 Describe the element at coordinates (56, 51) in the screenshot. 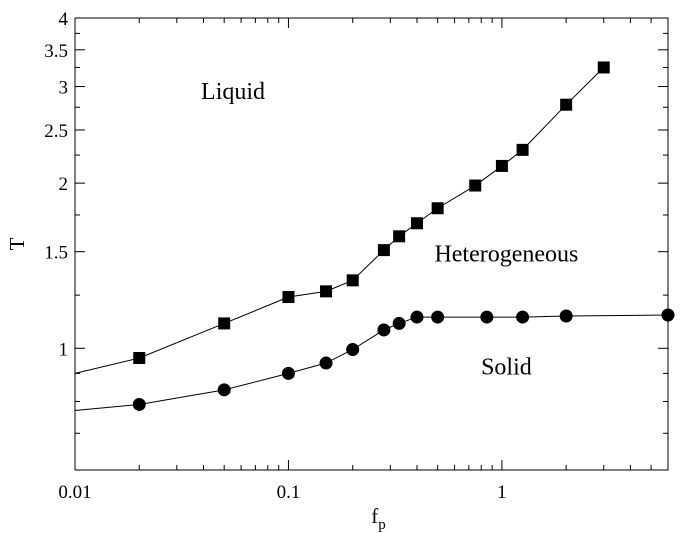

I see `y-tick-label: 3.5` at that location.